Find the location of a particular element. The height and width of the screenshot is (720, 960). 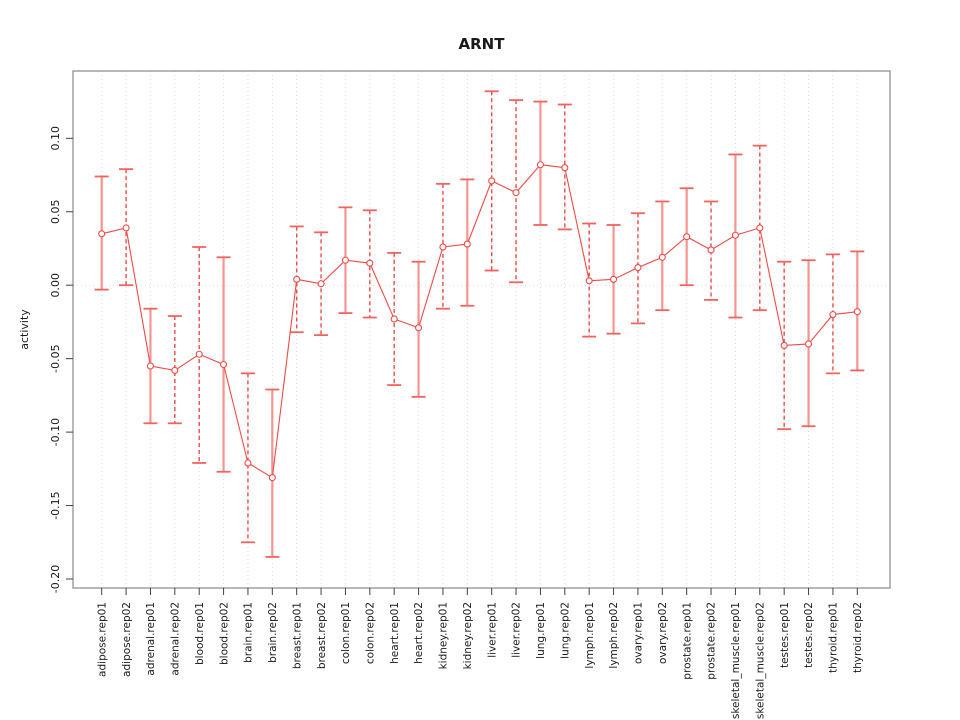

x-tick-label: colon.rep02 is located at coordinates (370, 633).